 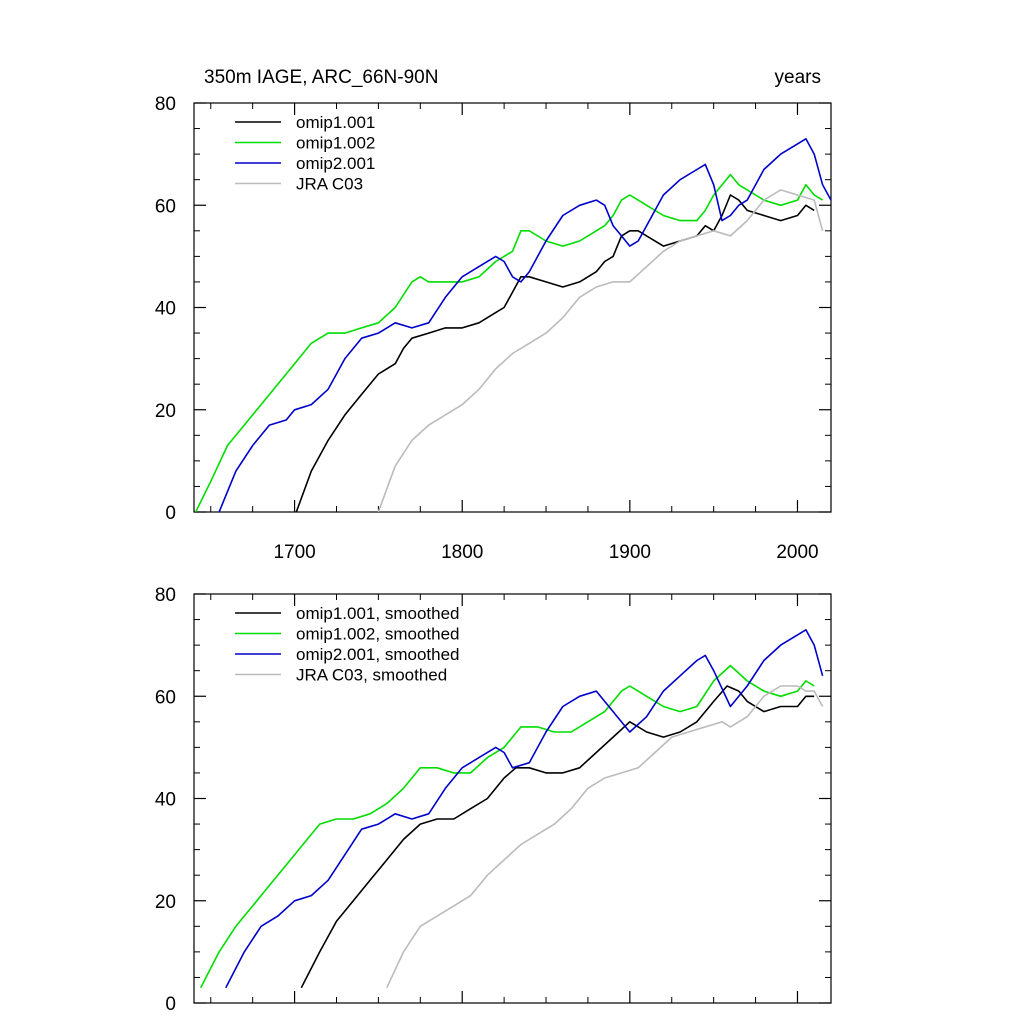 What do you see at coordinates (378, 654) in the screenshot?
I see `legend-label-3: omip2.001, smoothed` at bounding box center [378, 654].